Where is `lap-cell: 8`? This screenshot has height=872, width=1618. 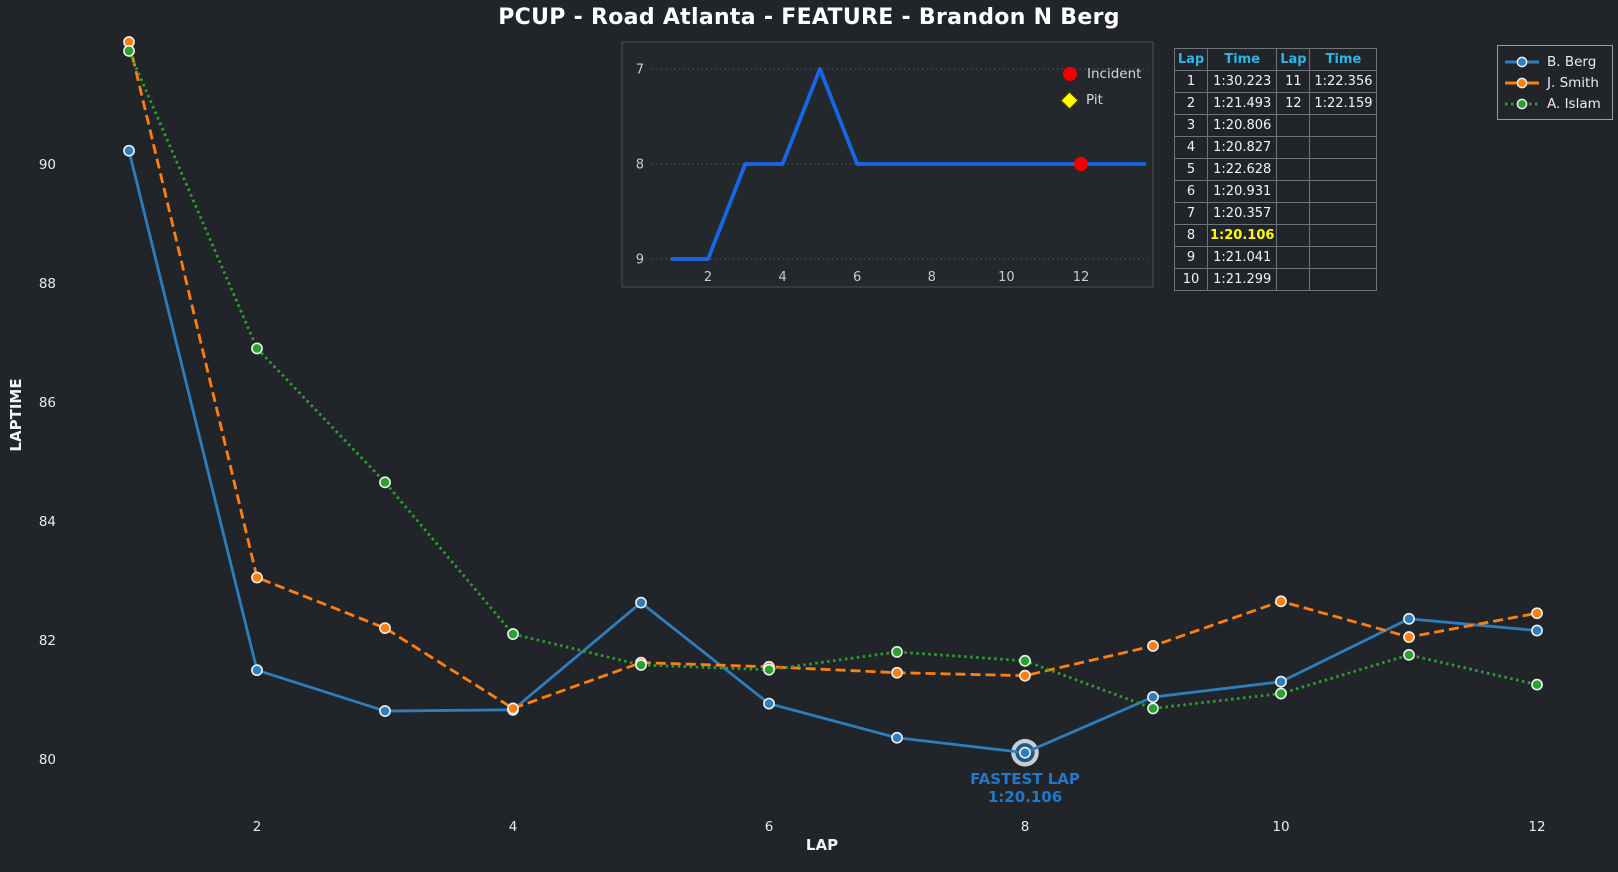 lap-cell: 8 is located at coordinates (1191, 235).